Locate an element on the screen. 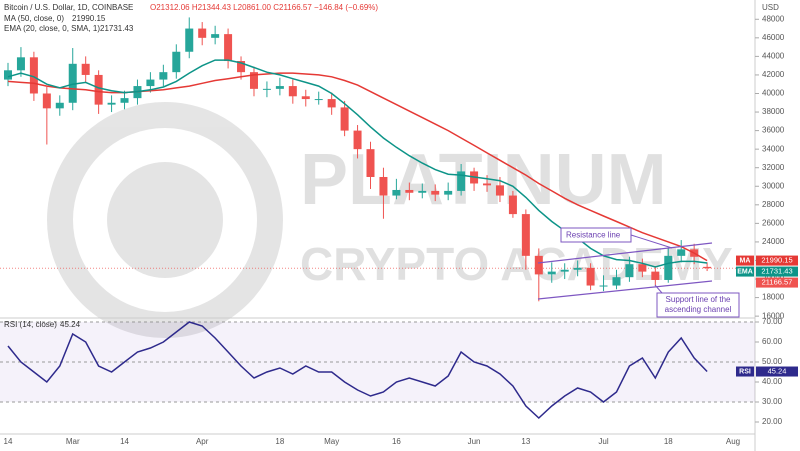 This screenshot has height=451, width=800. resistance-line is located at coordinates (625, 253).